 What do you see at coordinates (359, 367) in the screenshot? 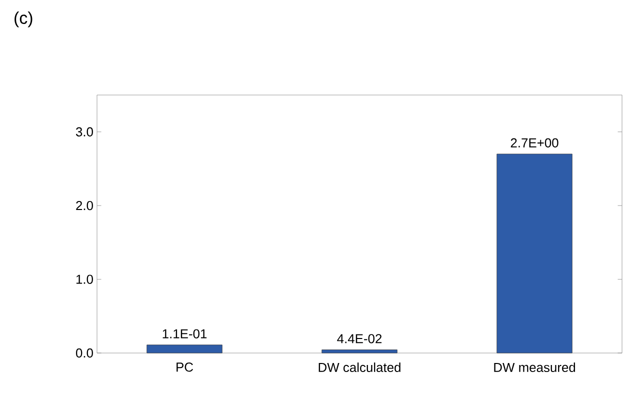
I see `x-tick-label: DW calculated` at bounding box center [359, 367].